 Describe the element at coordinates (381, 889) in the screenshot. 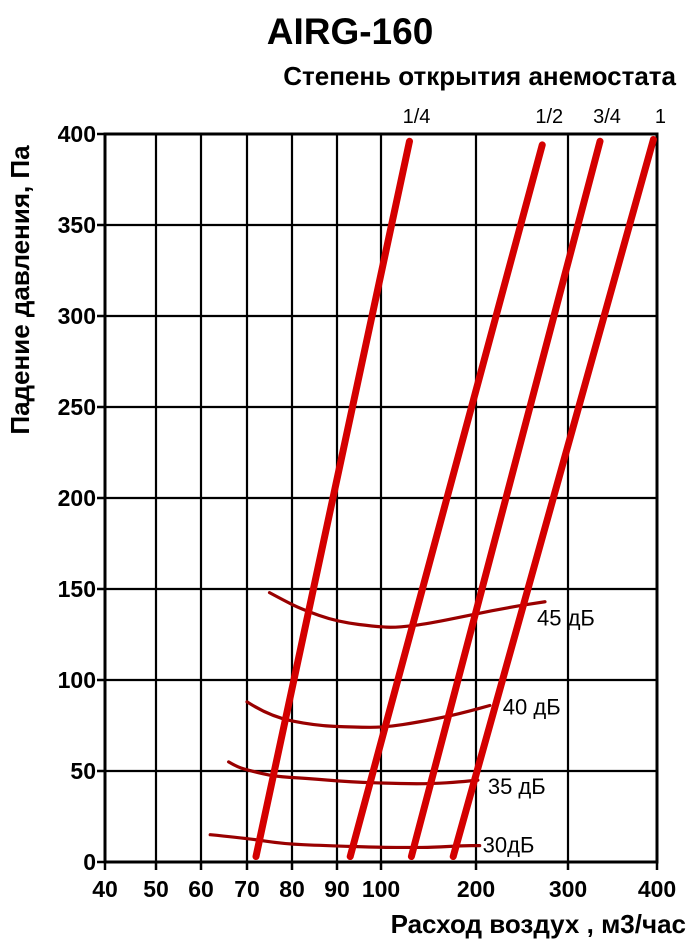

I see `x-tick-label: 100` at that location.